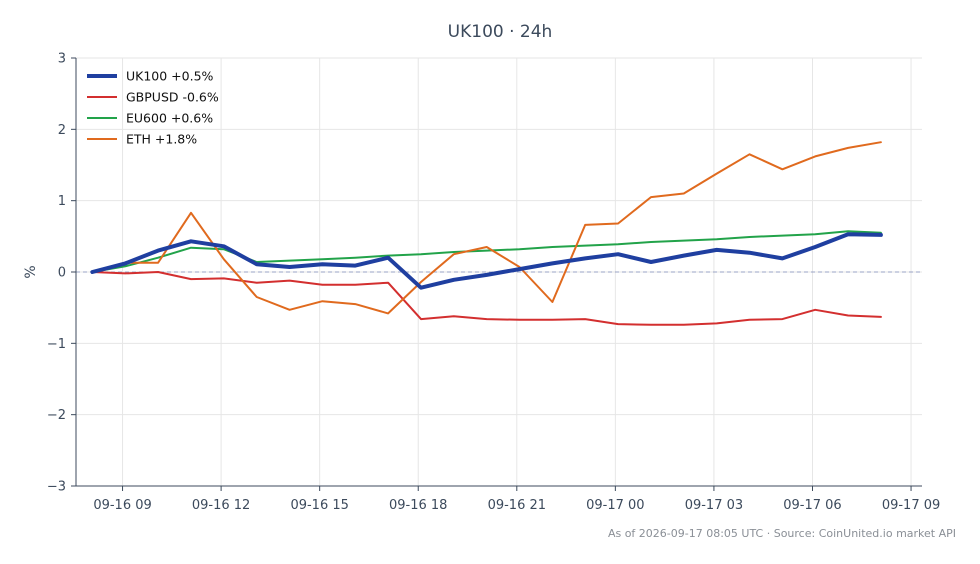 This screenshot has width=980, height=564. What do you see at coordinates (500, 32) in the screenshot?
I see `chart-title: UK100 · 24h` at bounding box center [500, 32].